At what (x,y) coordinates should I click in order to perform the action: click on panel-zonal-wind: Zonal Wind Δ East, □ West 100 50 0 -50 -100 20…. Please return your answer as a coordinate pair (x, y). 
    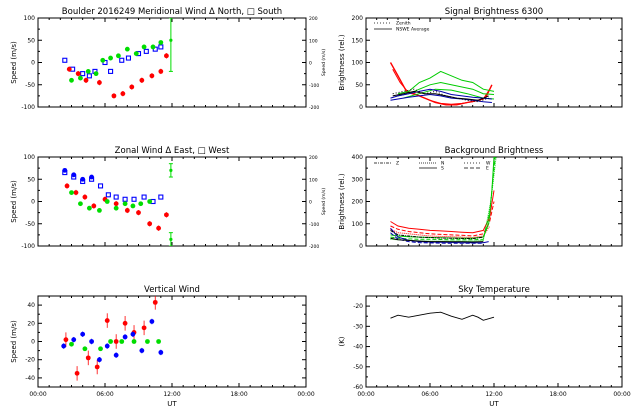
    Looking at the image, I should click on (168, 198).